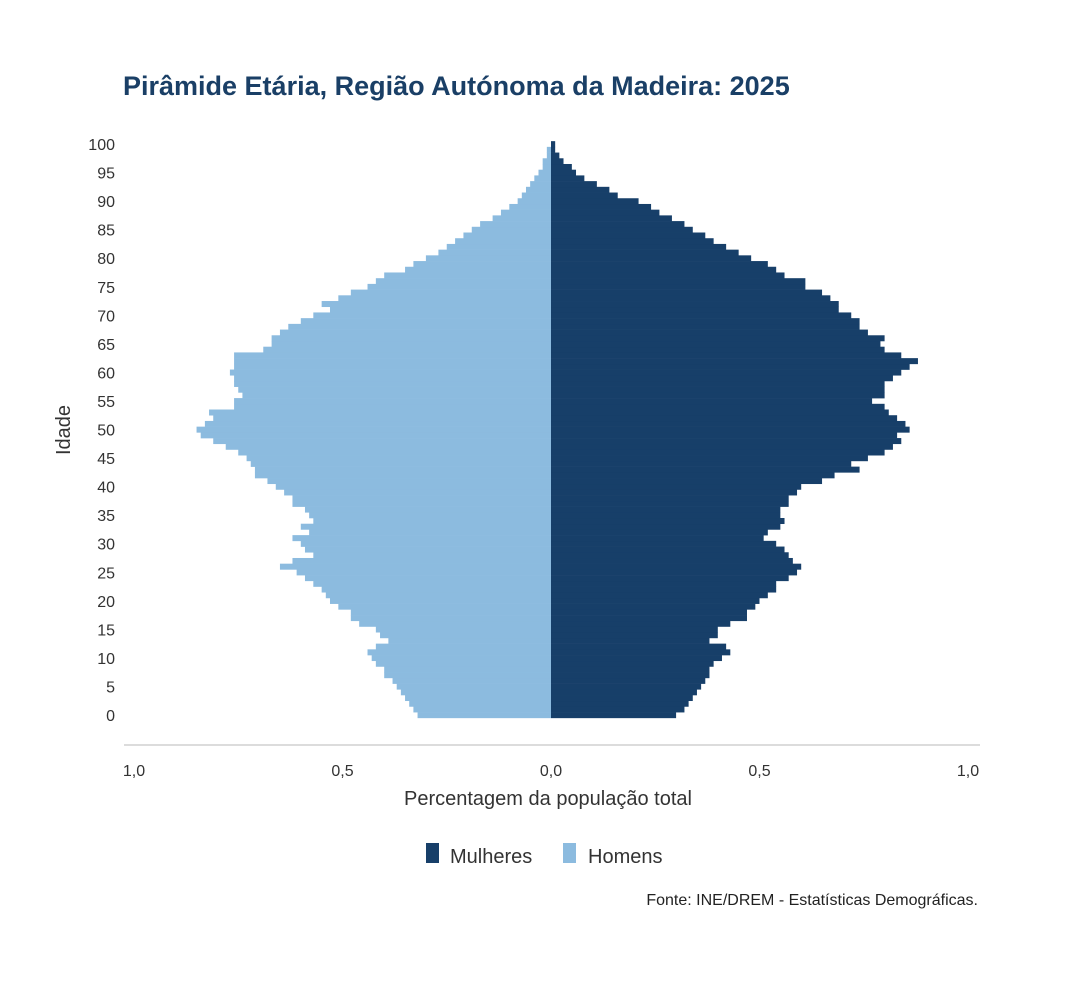  Describe the element at coordinates (106, 516) in the screenshot. I see `y-tick-label: 35` at that location.